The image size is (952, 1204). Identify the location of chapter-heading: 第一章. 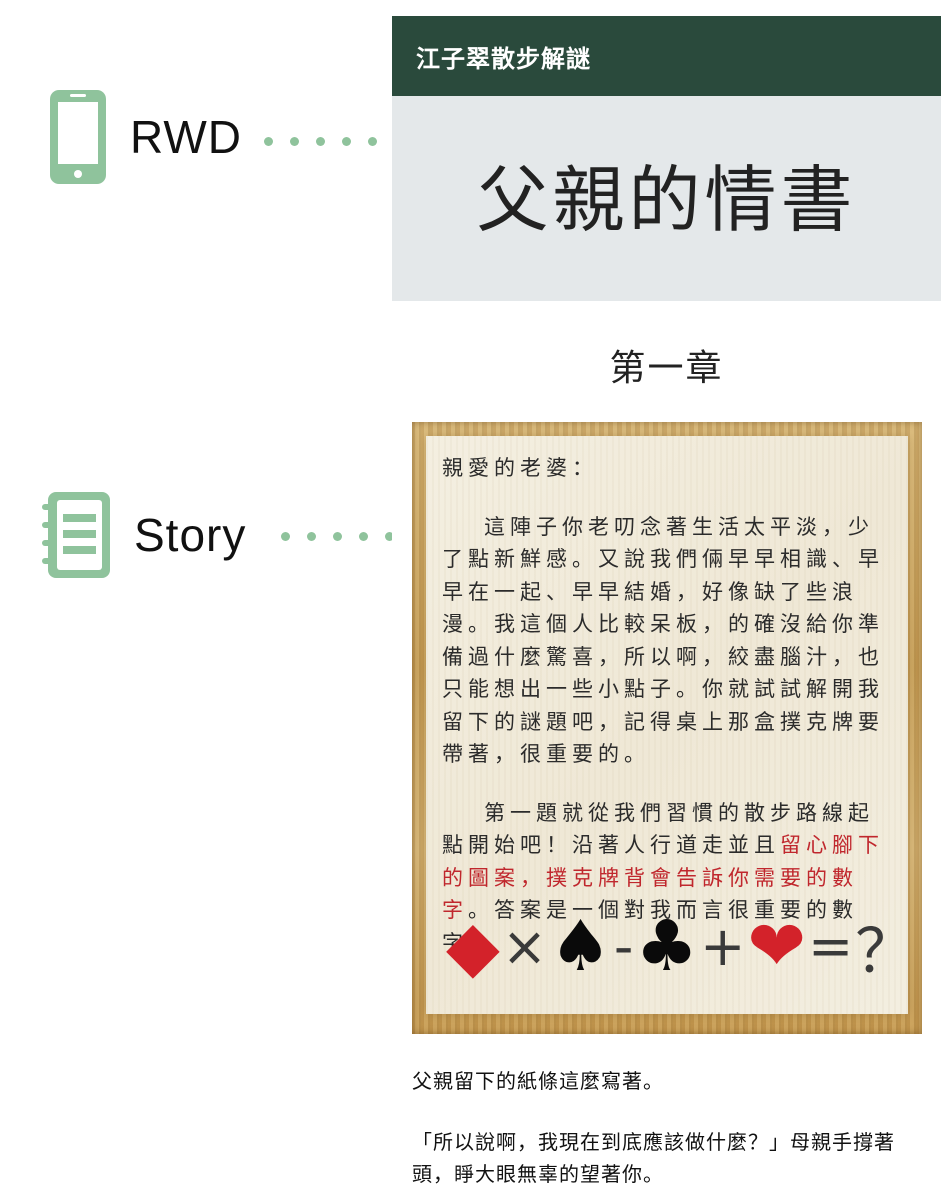
(666, 368).